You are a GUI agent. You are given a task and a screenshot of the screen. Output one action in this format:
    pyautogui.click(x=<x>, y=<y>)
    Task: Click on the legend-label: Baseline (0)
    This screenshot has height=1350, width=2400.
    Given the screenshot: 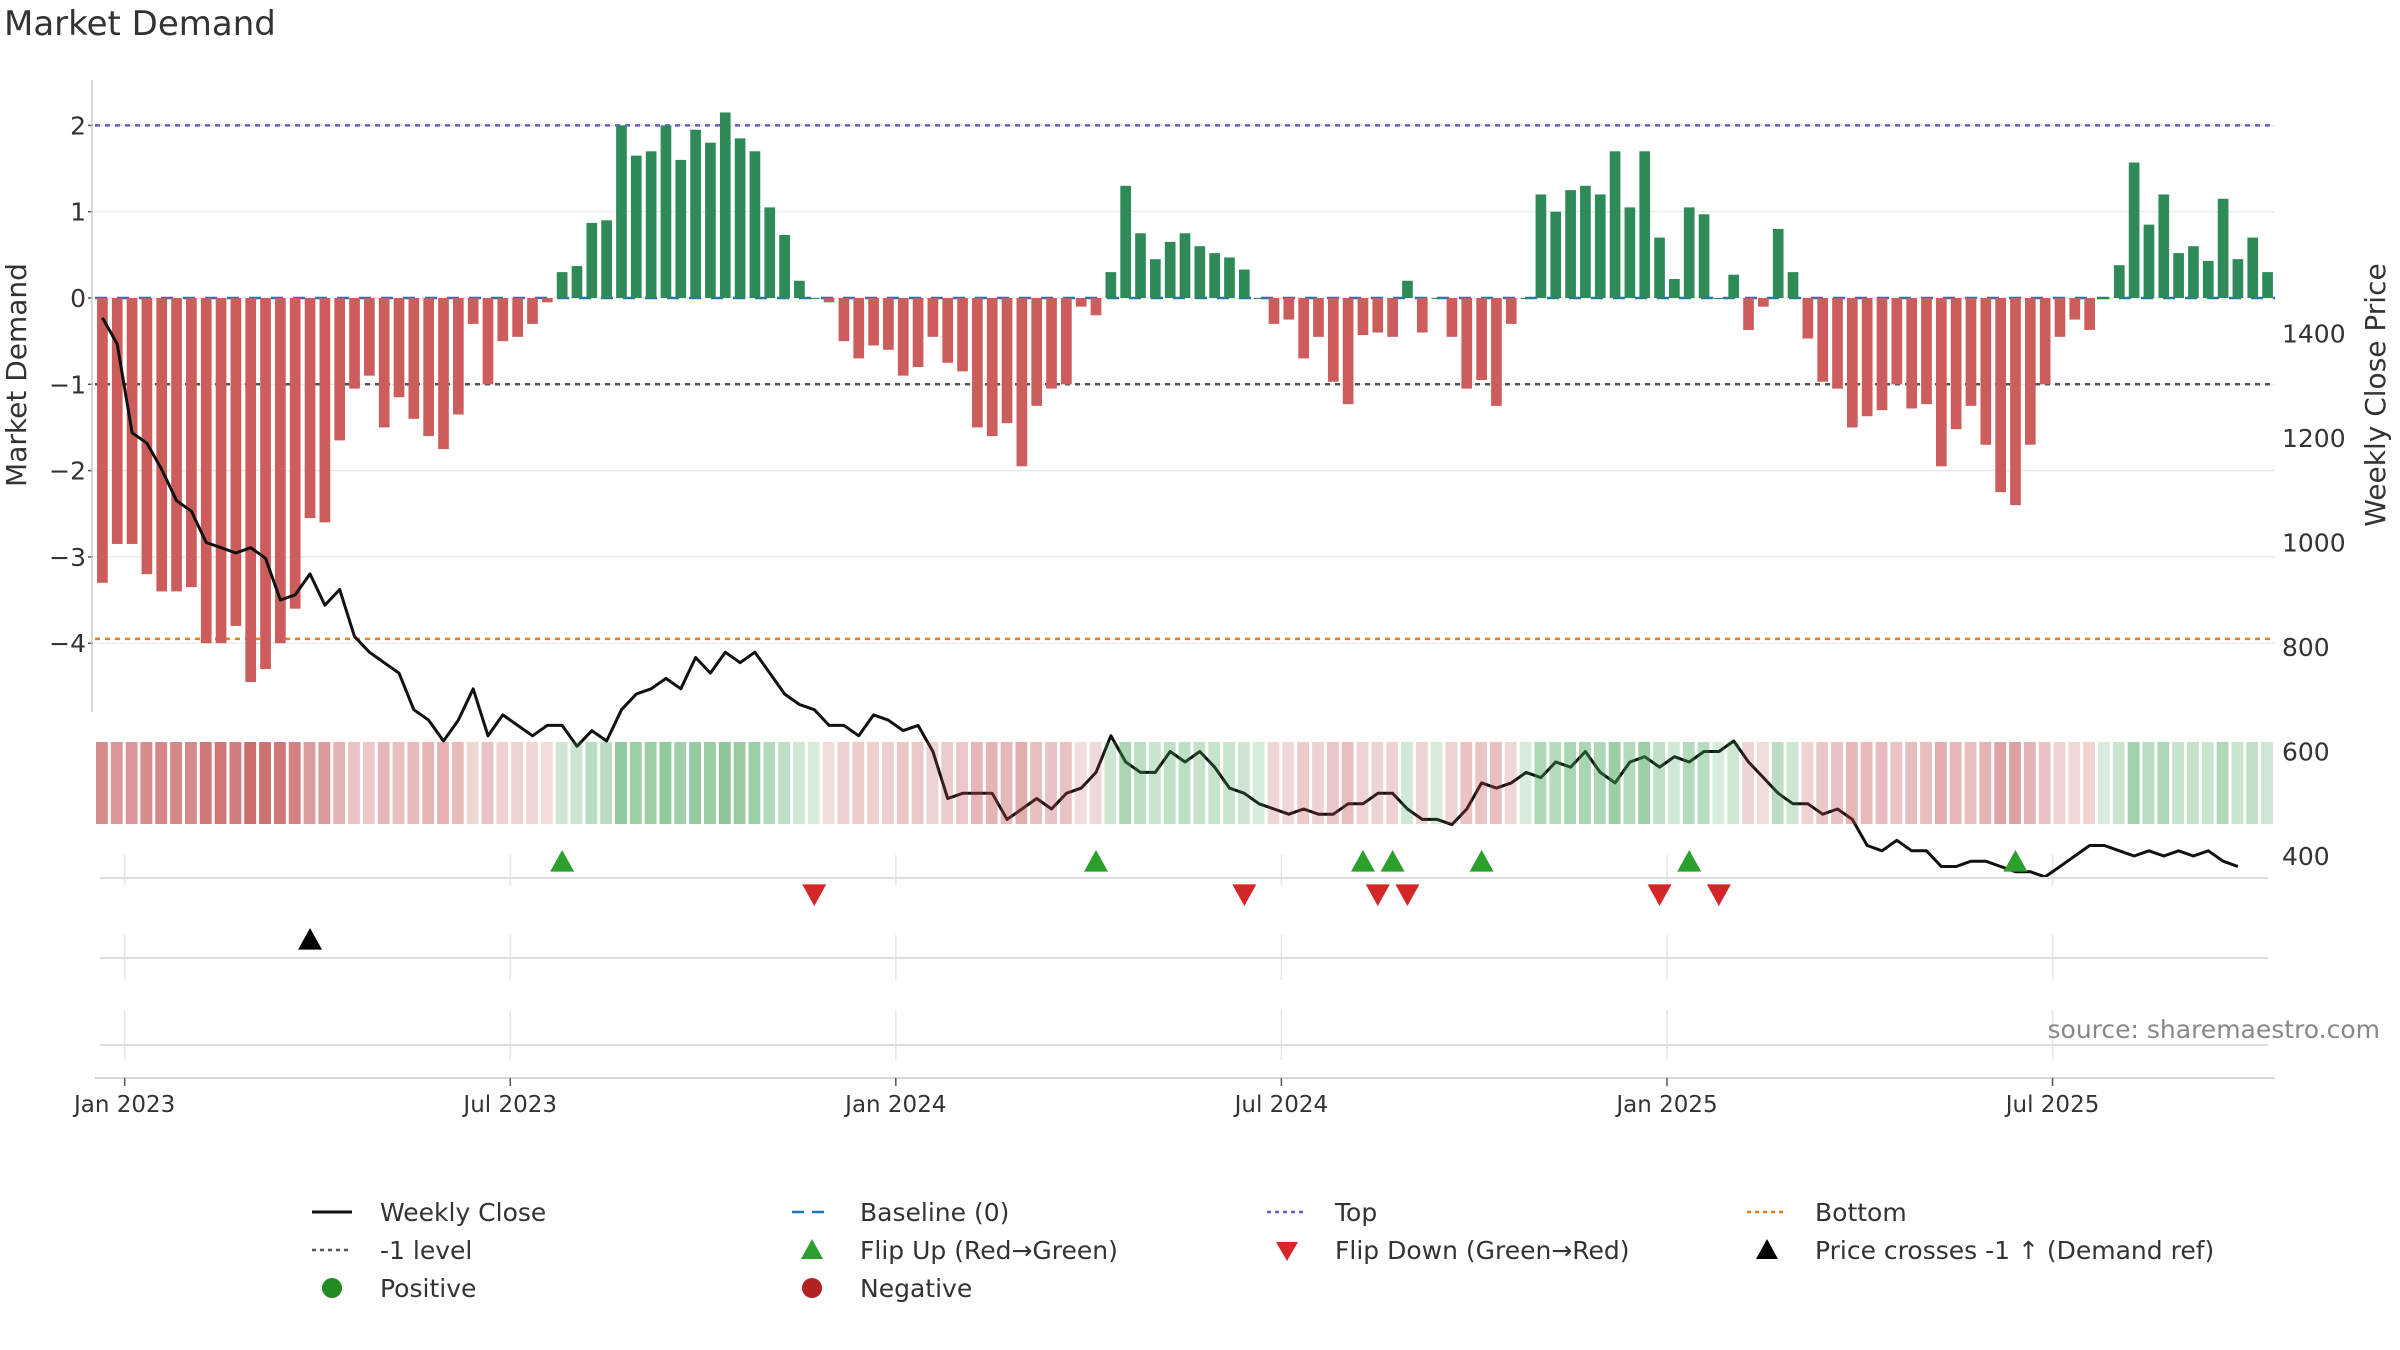 What is the action you would take?
    pyautogui.click(x=935, y=1212)
    